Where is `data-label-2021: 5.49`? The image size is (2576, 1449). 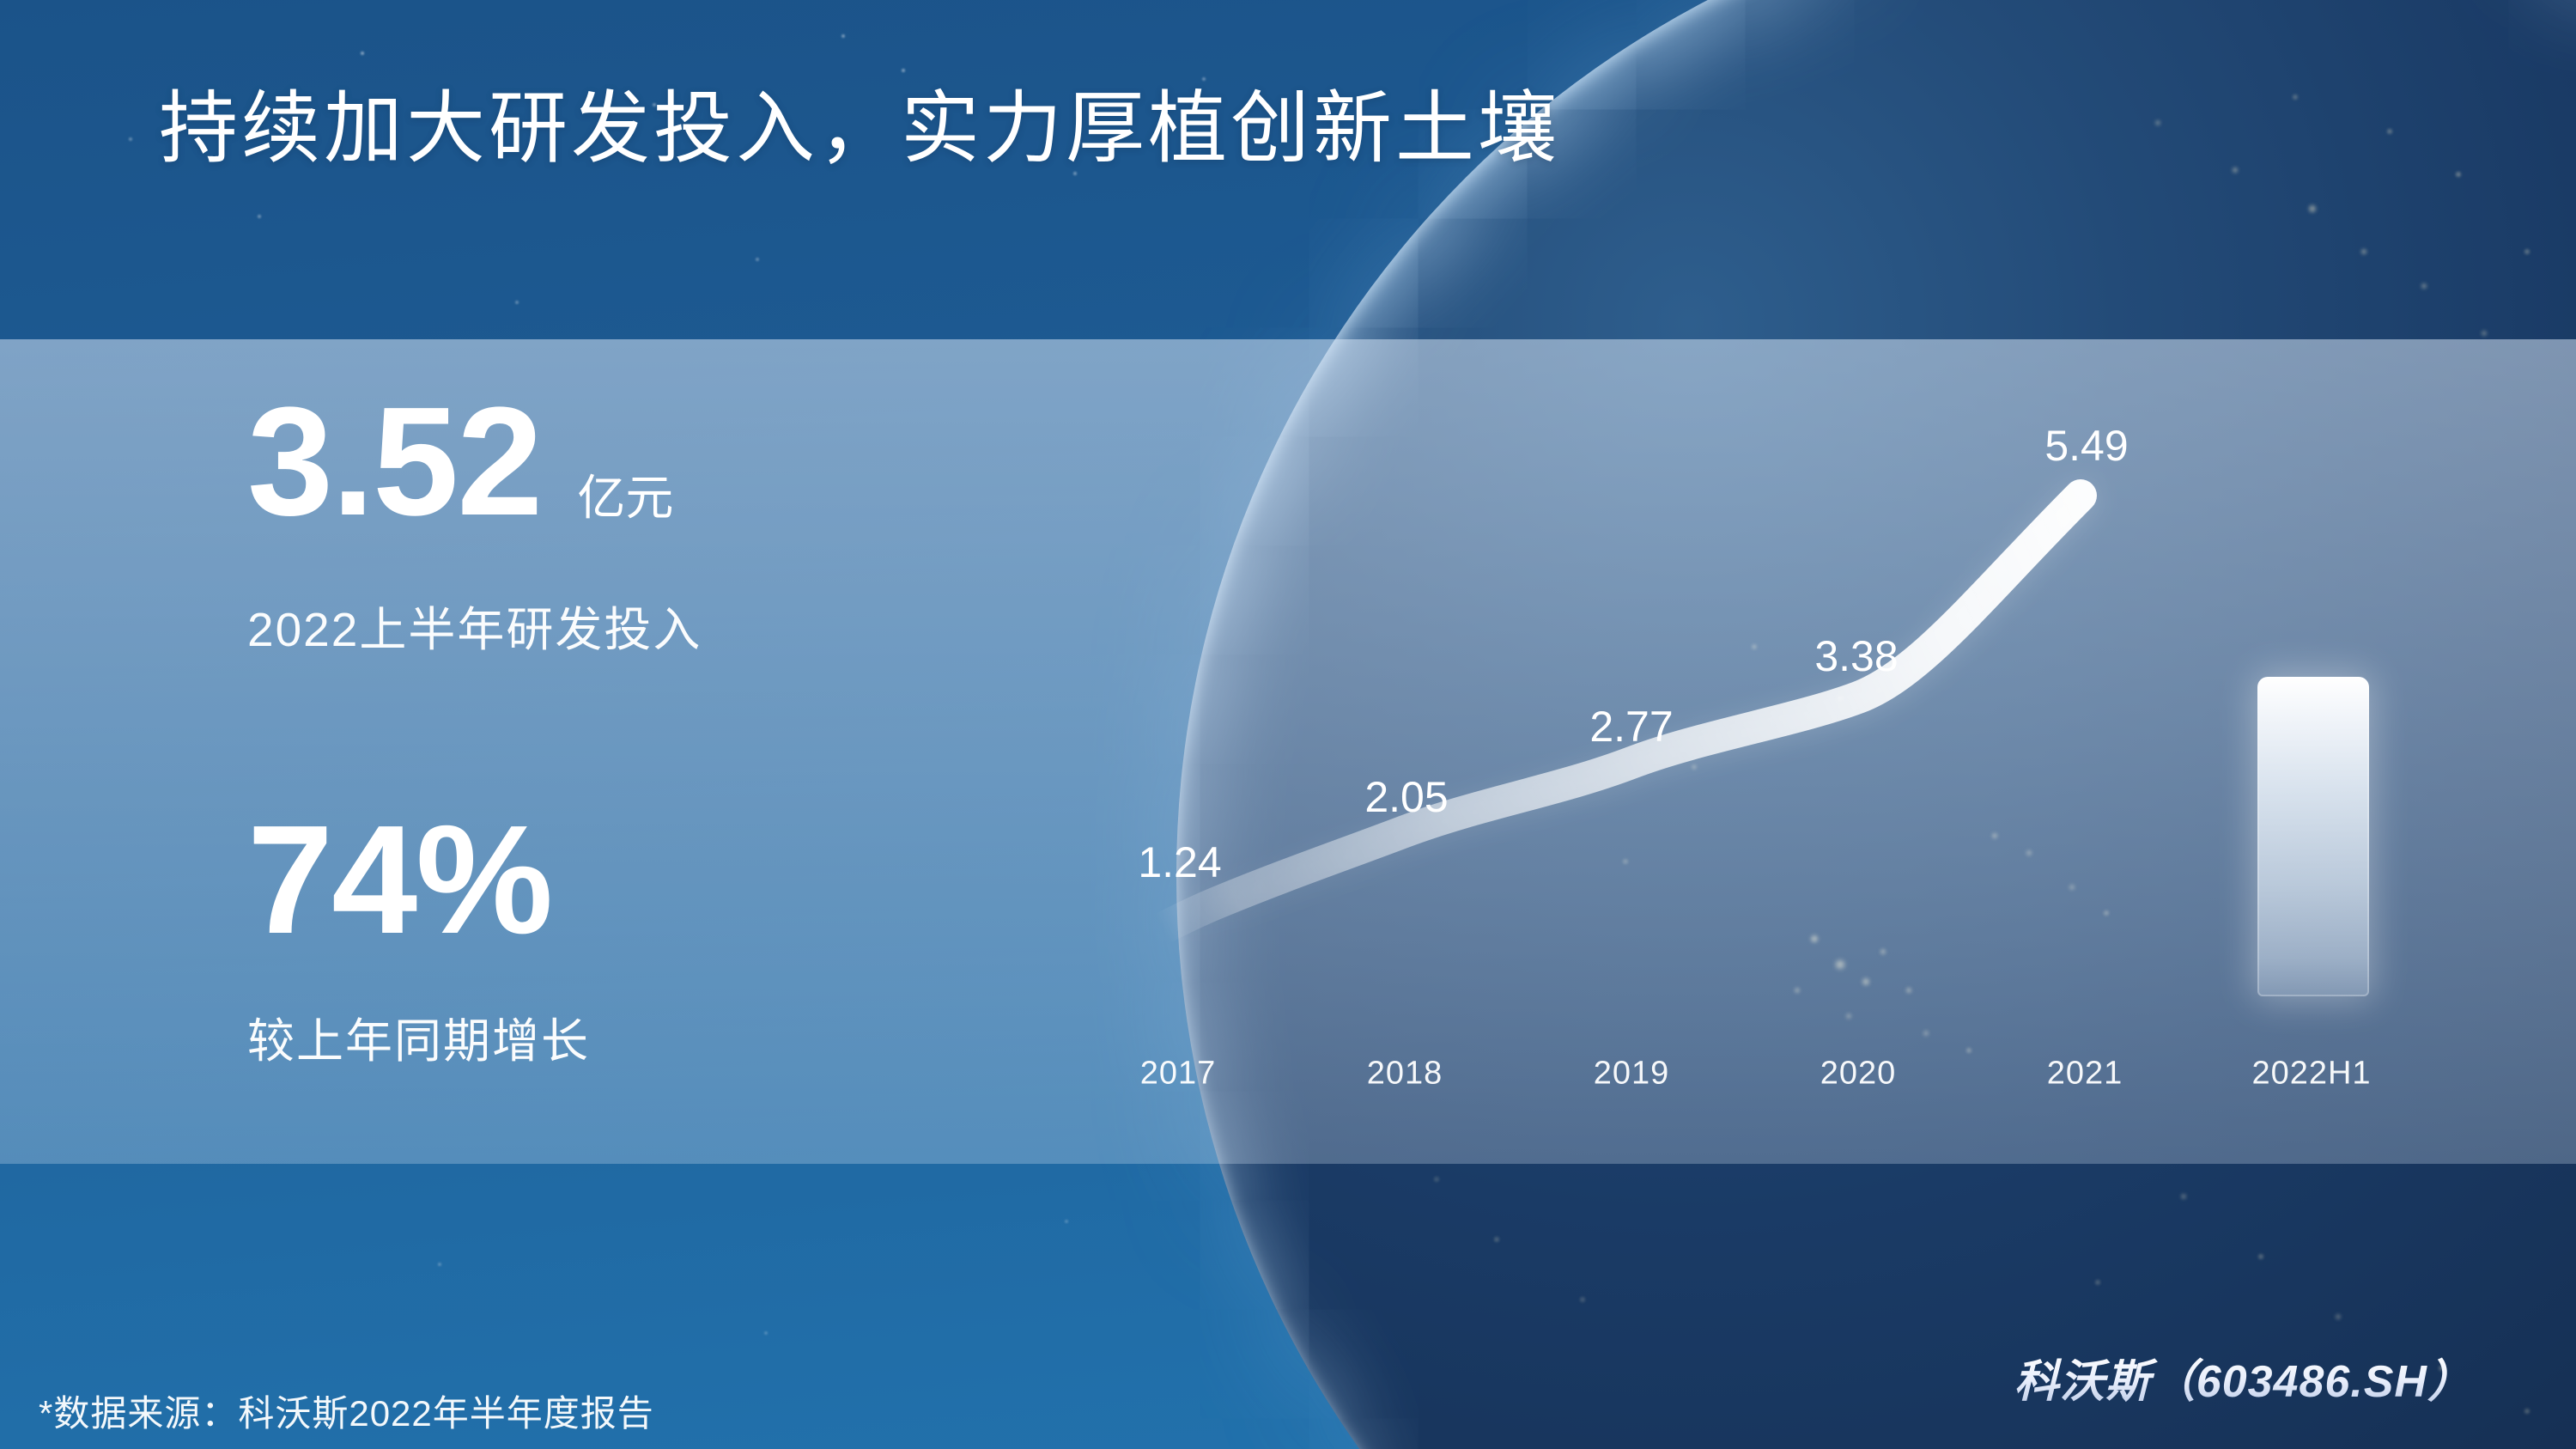 data-label-2021: 5.49 is located at coordinates (2086, 446).